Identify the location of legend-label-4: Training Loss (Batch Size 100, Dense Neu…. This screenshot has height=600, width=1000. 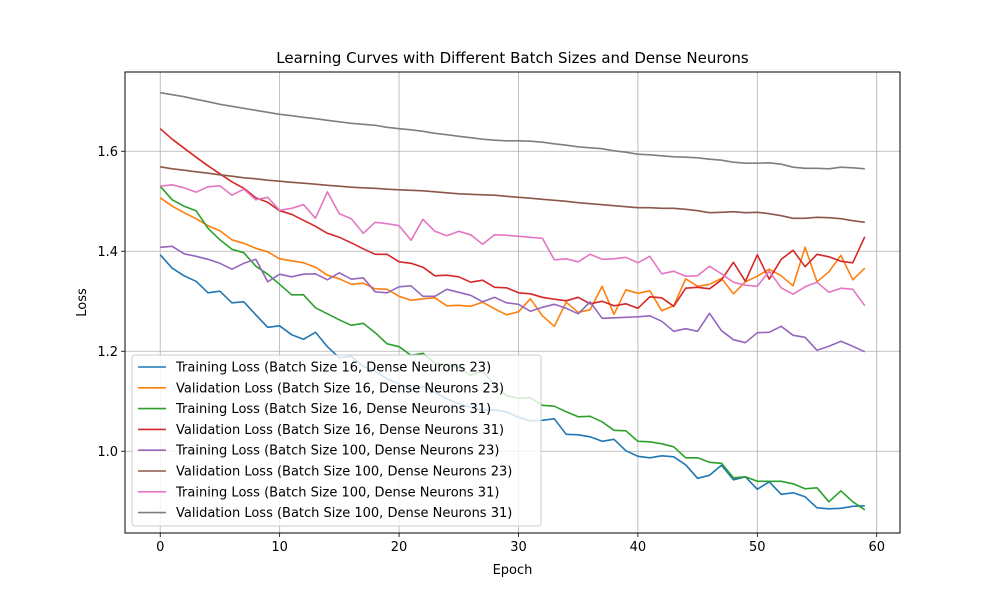
(337, 451).